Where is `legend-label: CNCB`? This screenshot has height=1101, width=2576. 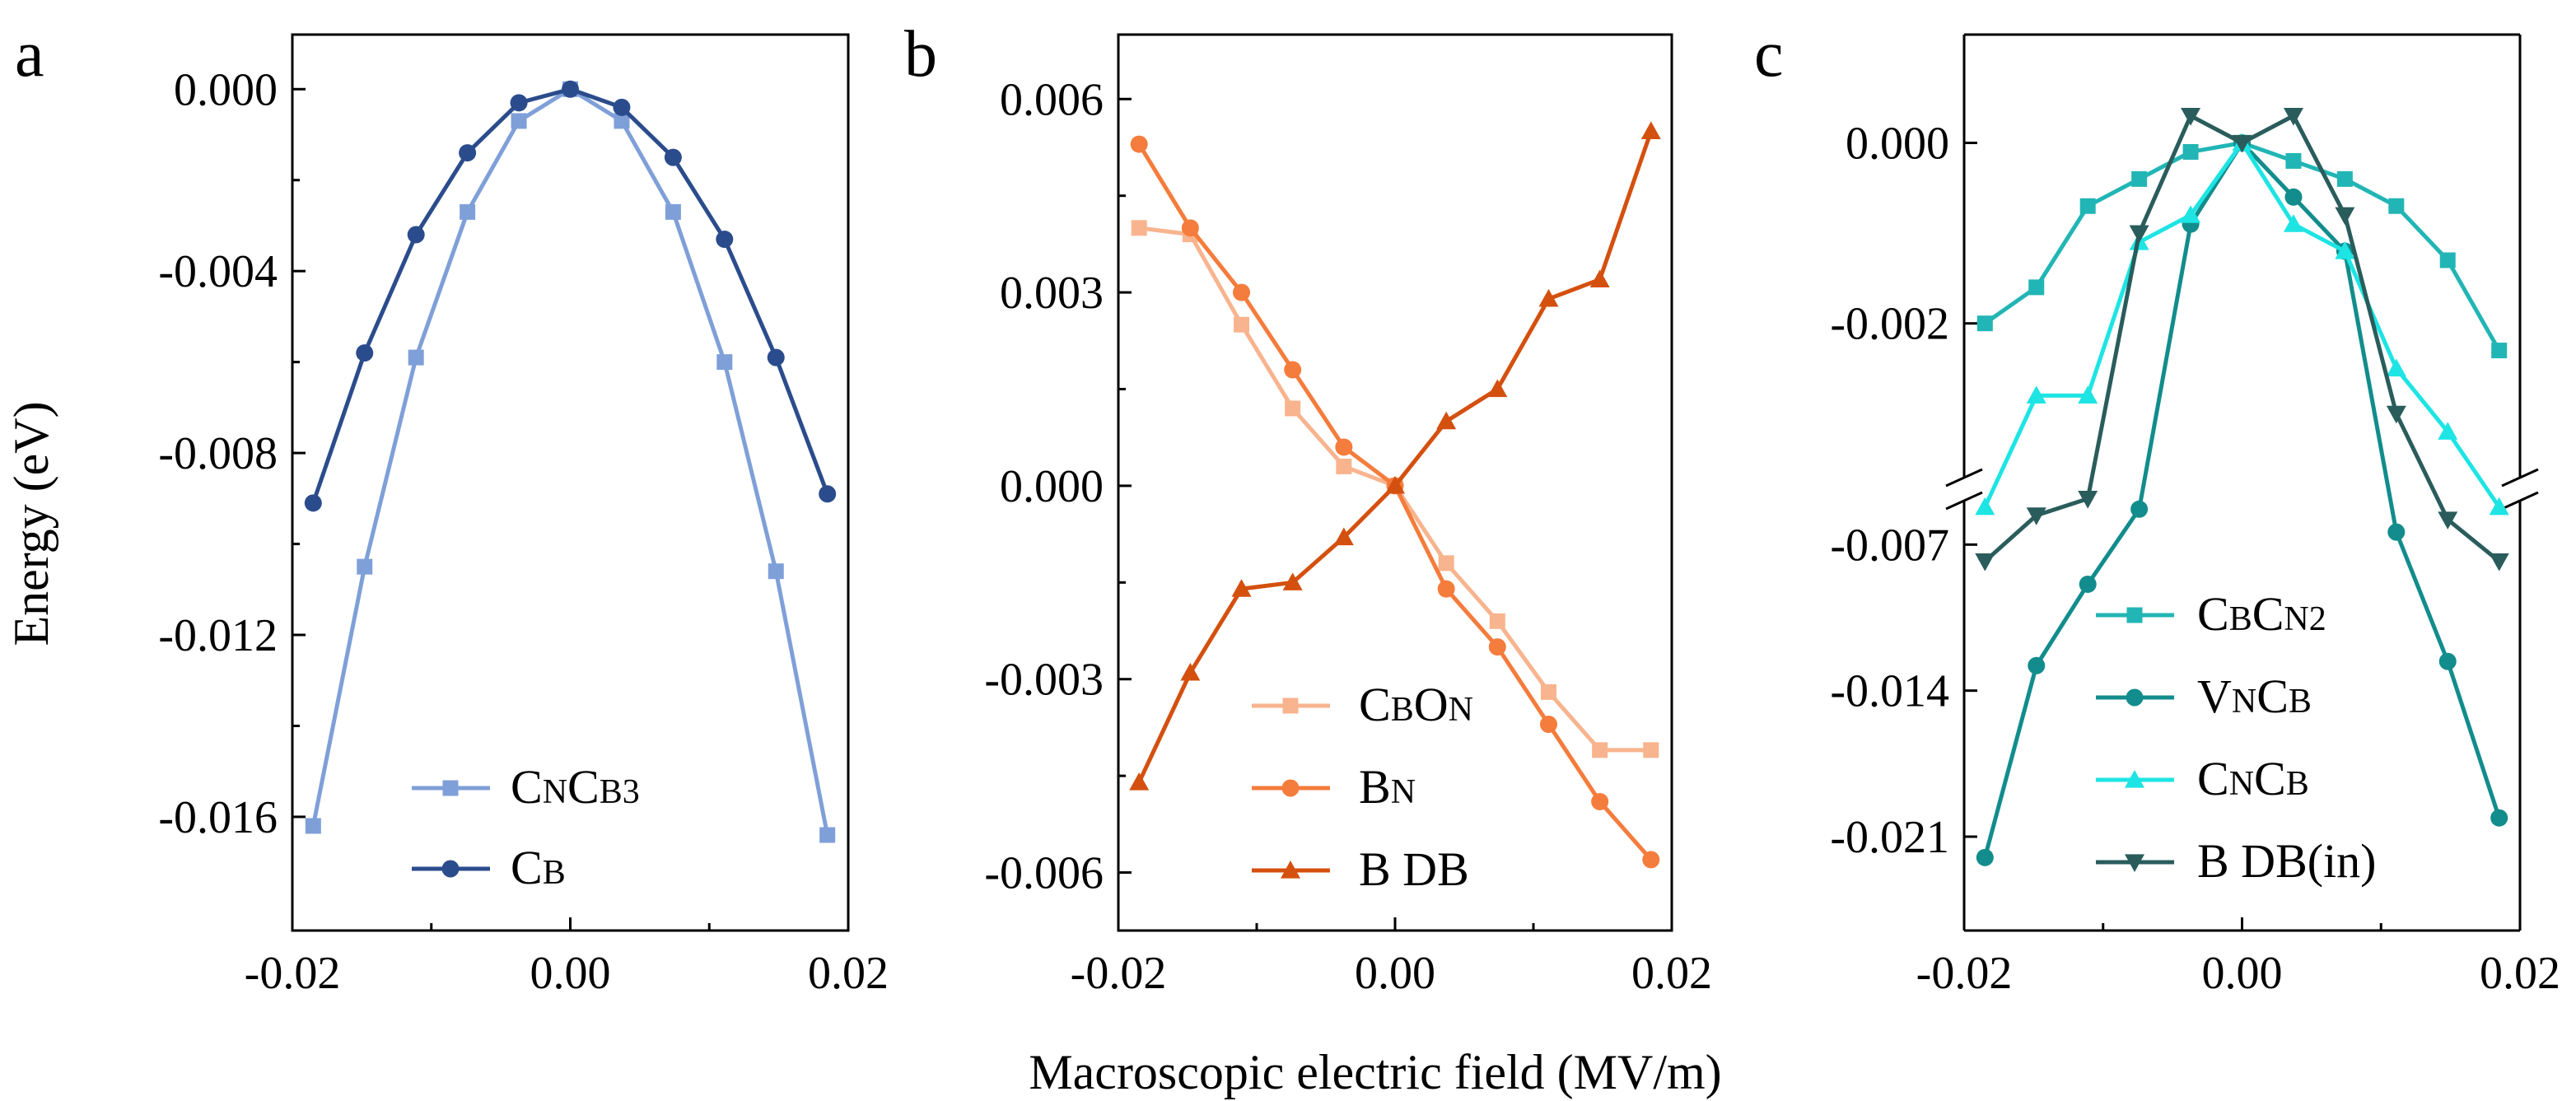
legend-label: CNCB is located at coordinates (2253, 778).